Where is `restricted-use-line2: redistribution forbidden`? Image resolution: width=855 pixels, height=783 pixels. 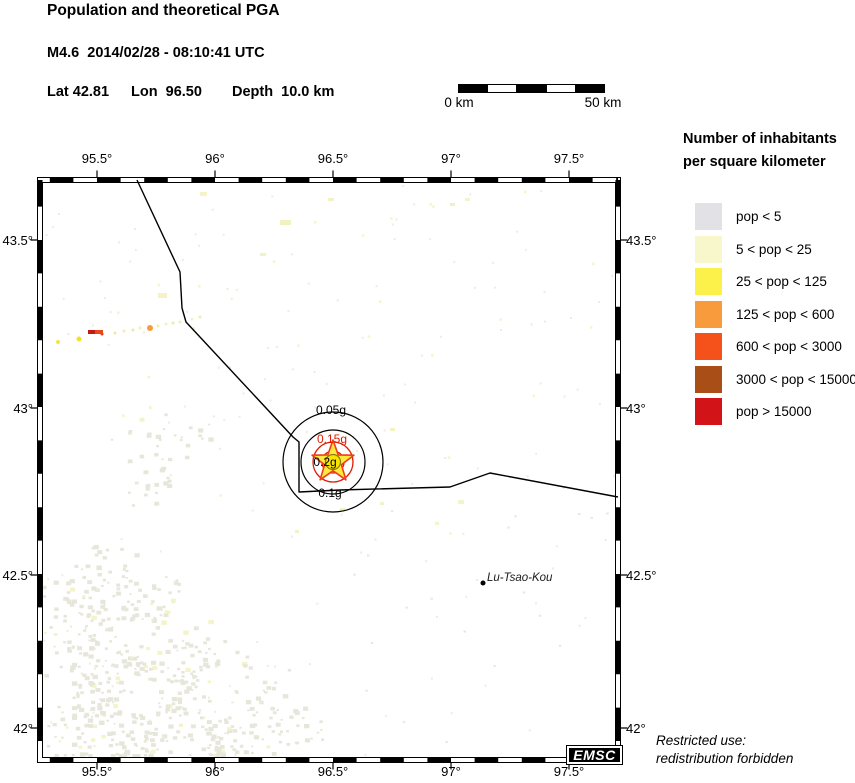
restricted-use-line2: redistribution forbidden is located at coordinates (725, 758).